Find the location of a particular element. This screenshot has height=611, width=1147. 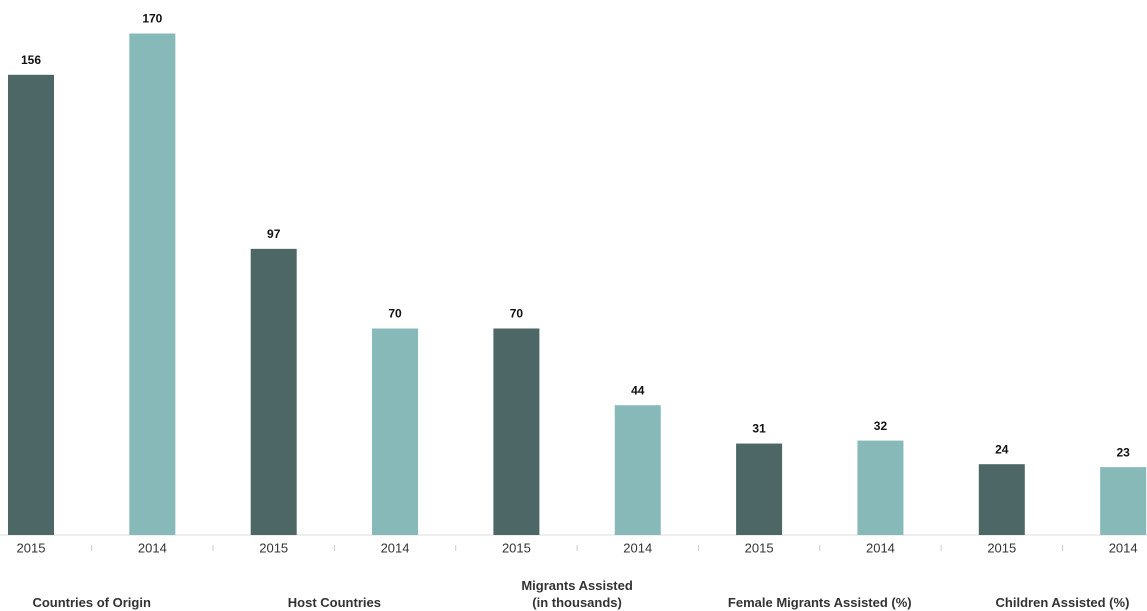

group-label: Migrants Assisted (in thousands) is located at coordinates (577, 594).